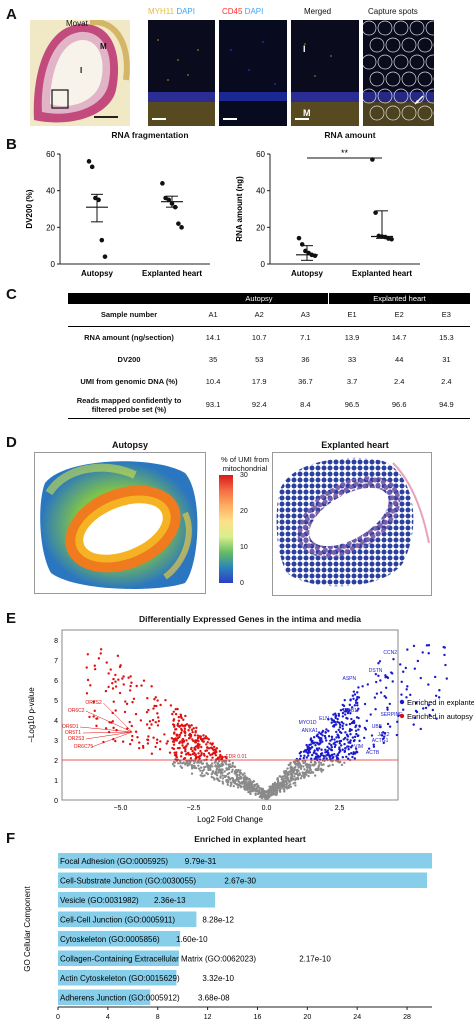 This screenshot has height=1029, width=474. I want to click on myh11-title: MYH11 DAPI, so click(171, 11).